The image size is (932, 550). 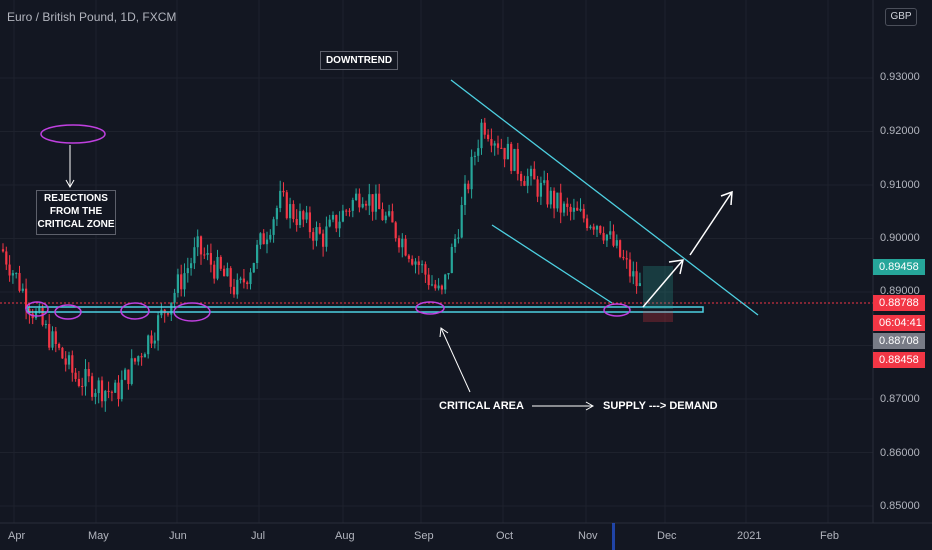 I want to click on long-position-stop, so click(x=658, y=316).